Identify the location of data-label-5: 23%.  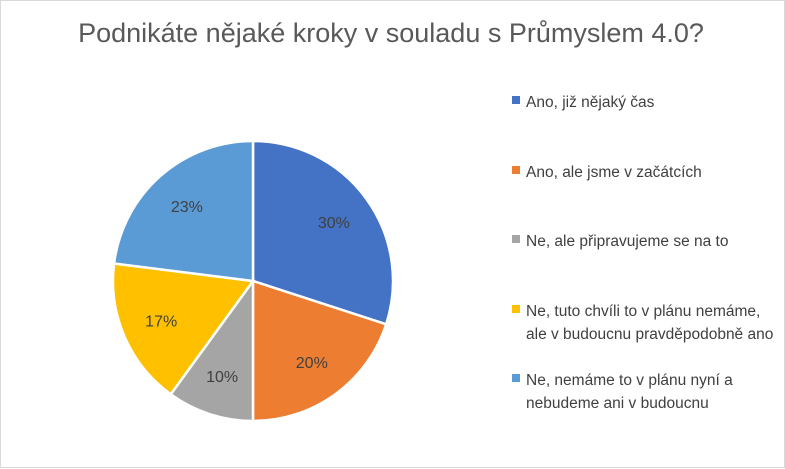
(187, 207).